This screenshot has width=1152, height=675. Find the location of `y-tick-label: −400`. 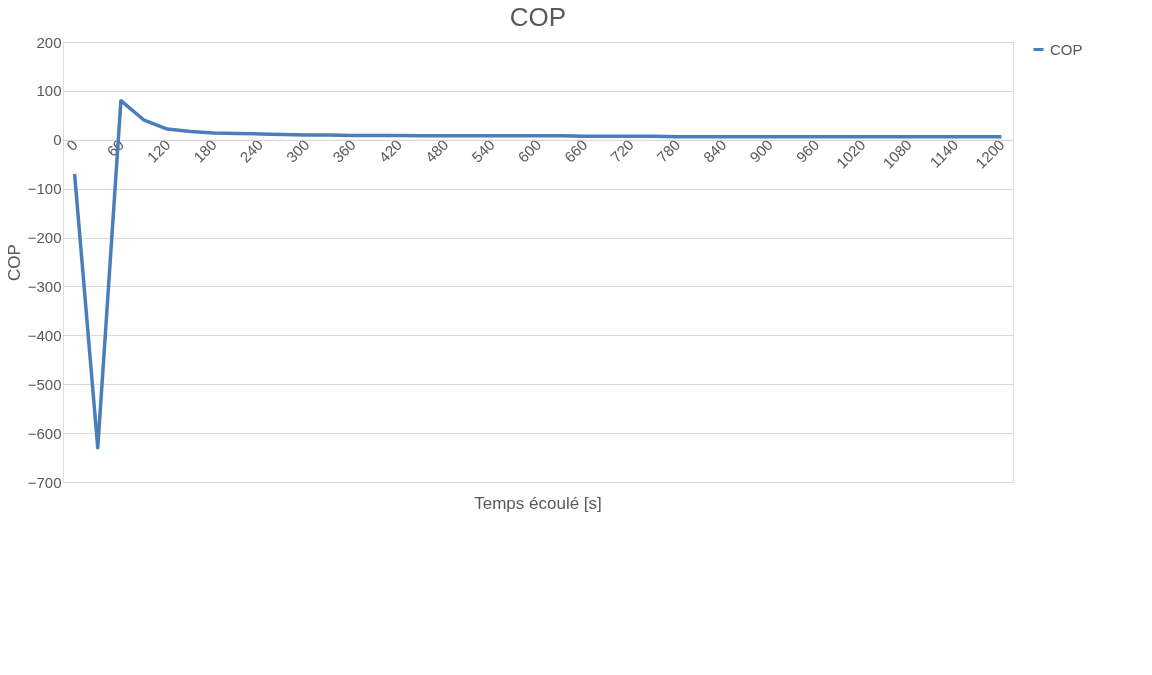

y-tick-label: −400 is located at coordinates (44, 335).